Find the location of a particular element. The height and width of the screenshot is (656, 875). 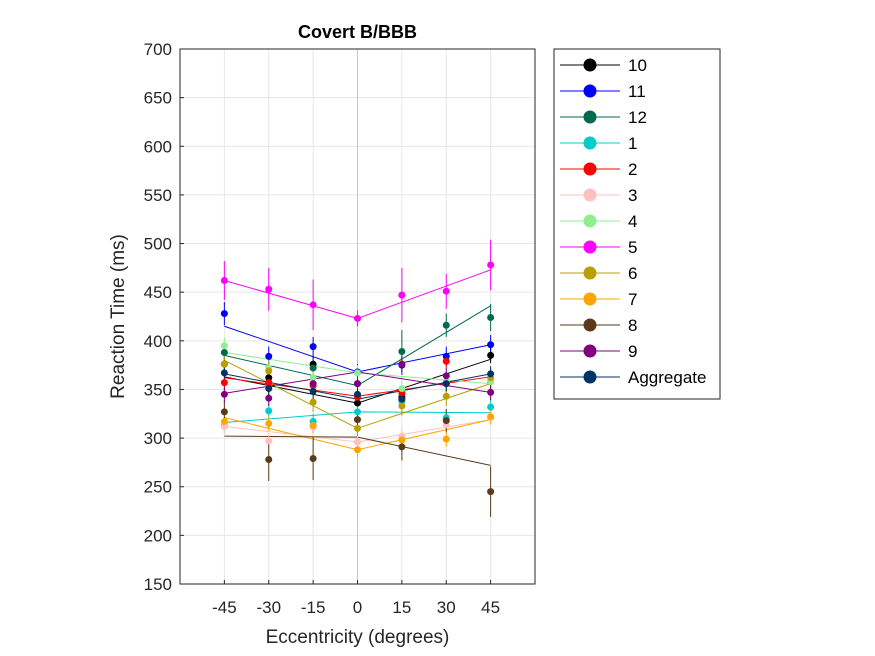

y-tick-label: 550 is located at coordinates (158, 195).